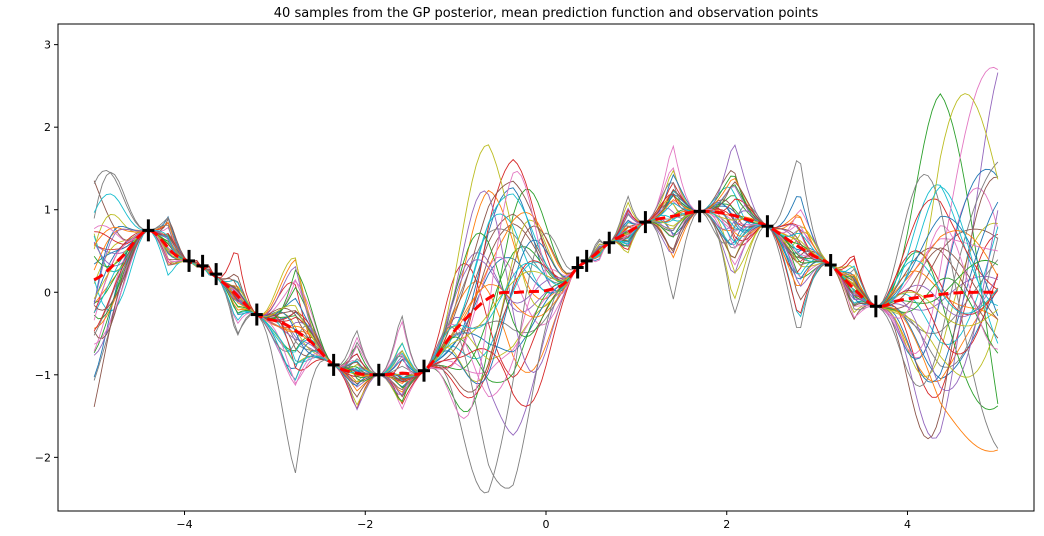  Describe the element at coordinates (907, 524) in the screenshot. I see `x-tick-label: 4` at that location.